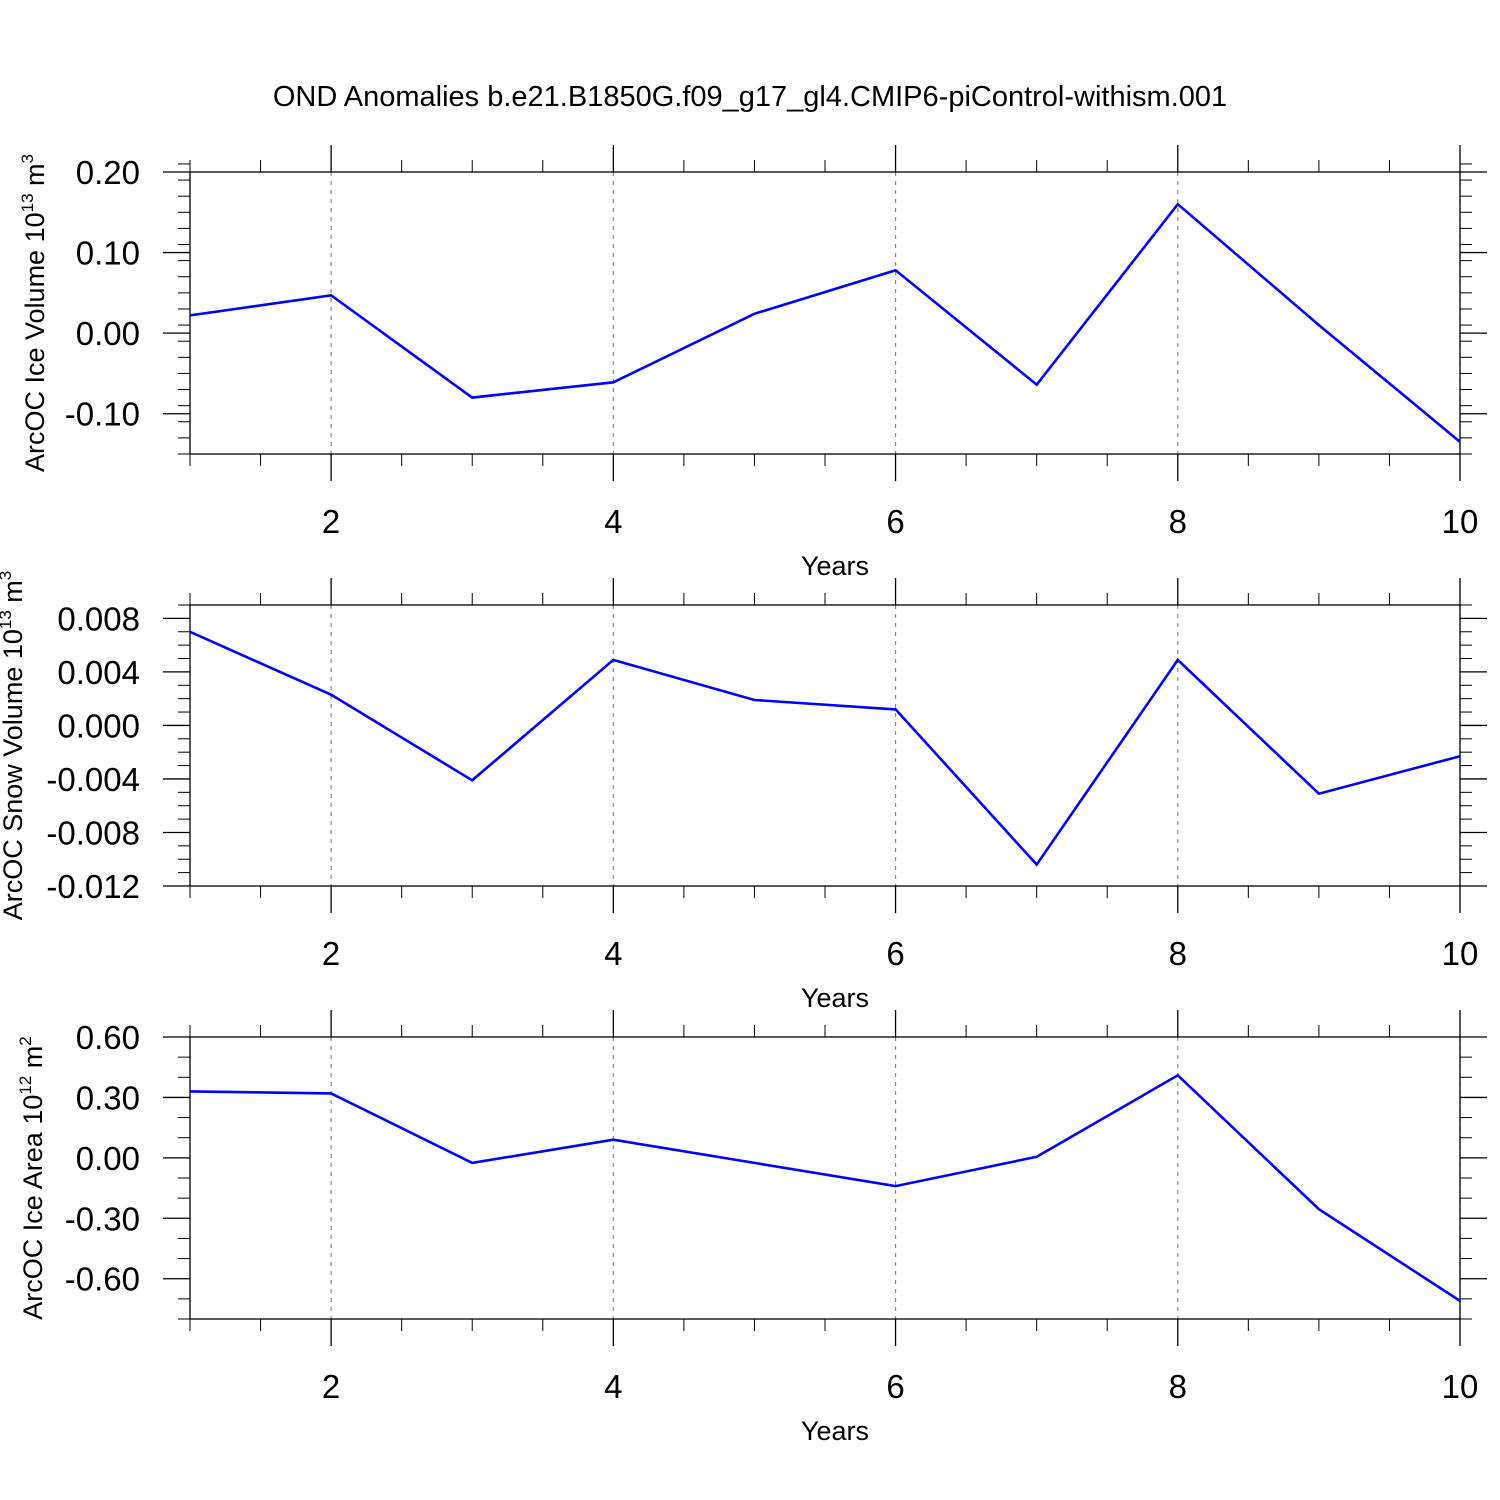  I want to click on y-tick-label: 0.60, so click(108, 1037).